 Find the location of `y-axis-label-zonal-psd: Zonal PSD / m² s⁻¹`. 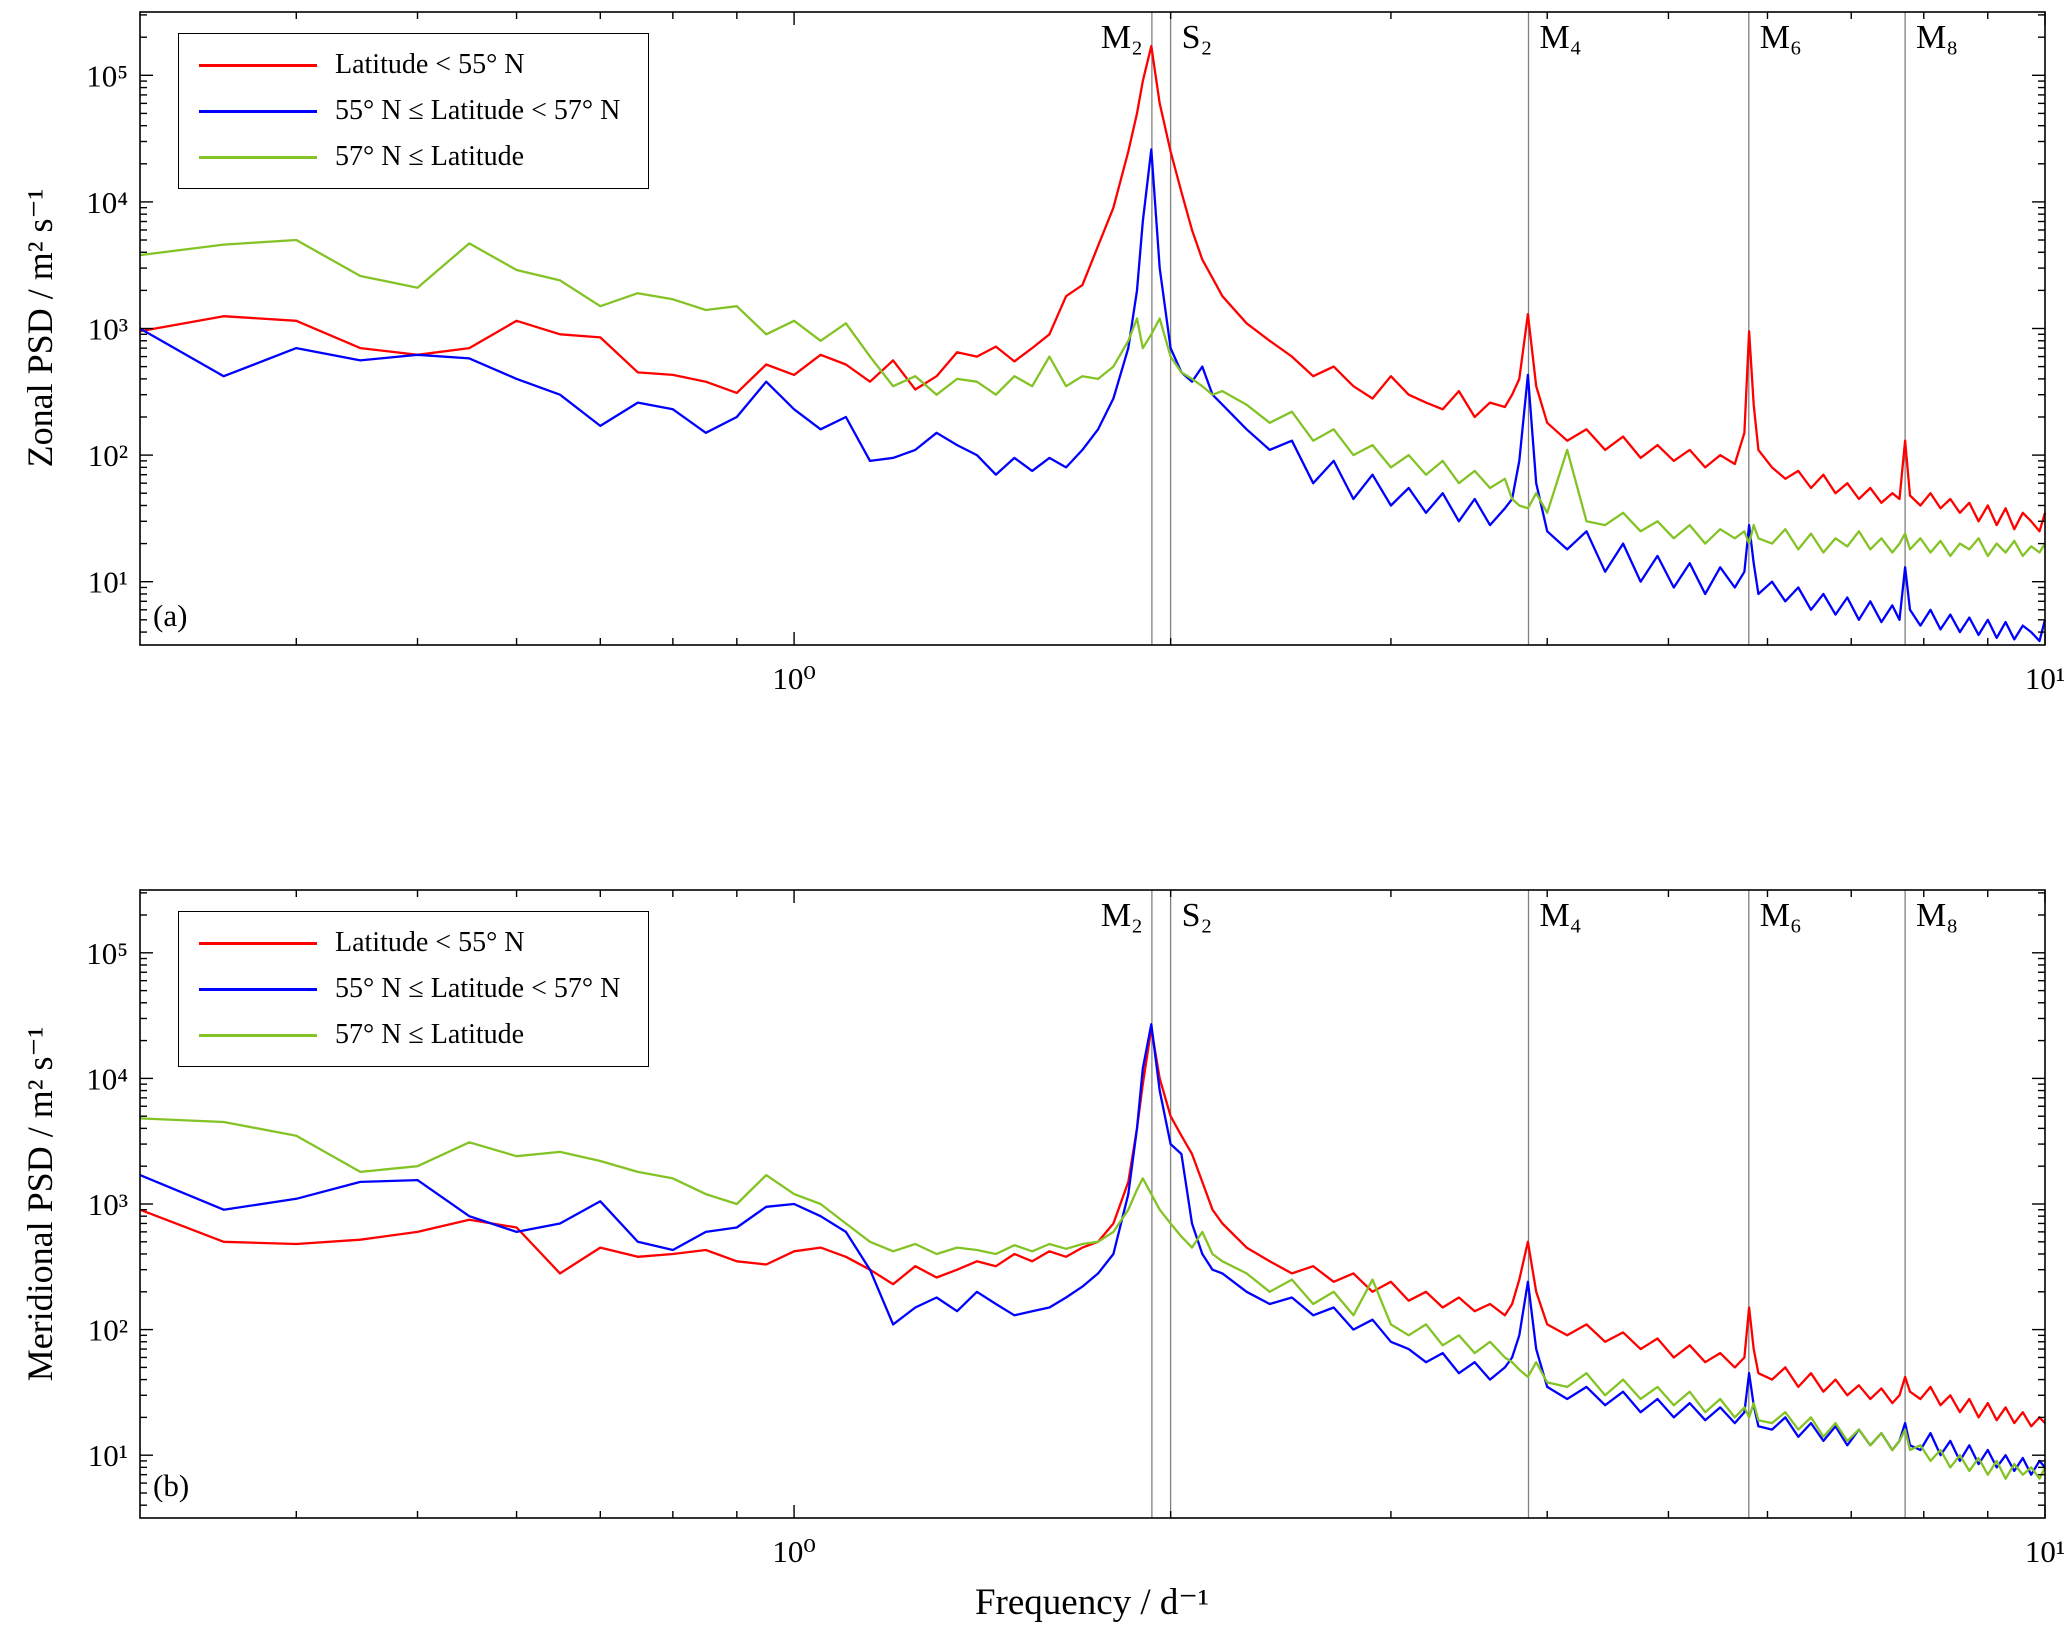

y-axis-label-zonal-psd: Zonal PSD / m² s⁻¹ is located at coordinates (40, 328).